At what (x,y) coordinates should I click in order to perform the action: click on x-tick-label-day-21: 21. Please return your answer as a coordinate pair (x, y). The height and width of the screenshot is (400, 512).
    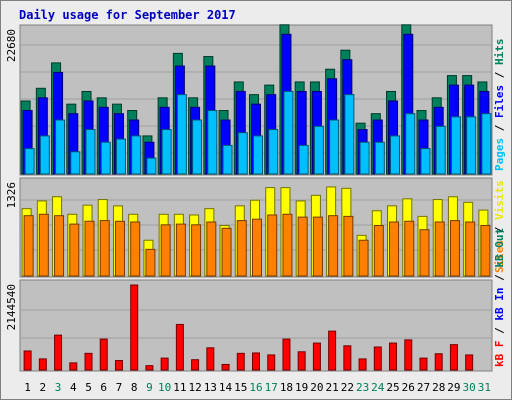
    Looking at the image, I should click on (332, 387).